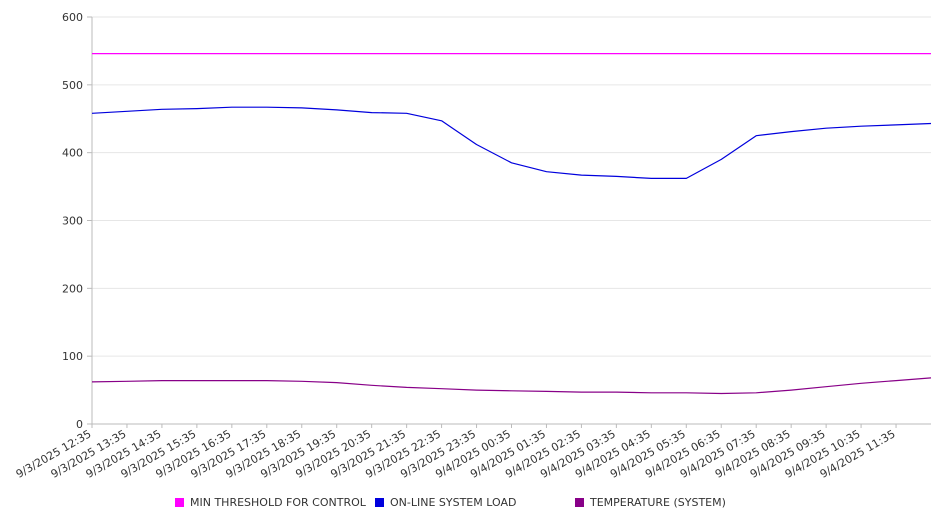 The height and width of the screenshot is (526, 946). I want to click on y-tick-label: 100, so click(72, 356).